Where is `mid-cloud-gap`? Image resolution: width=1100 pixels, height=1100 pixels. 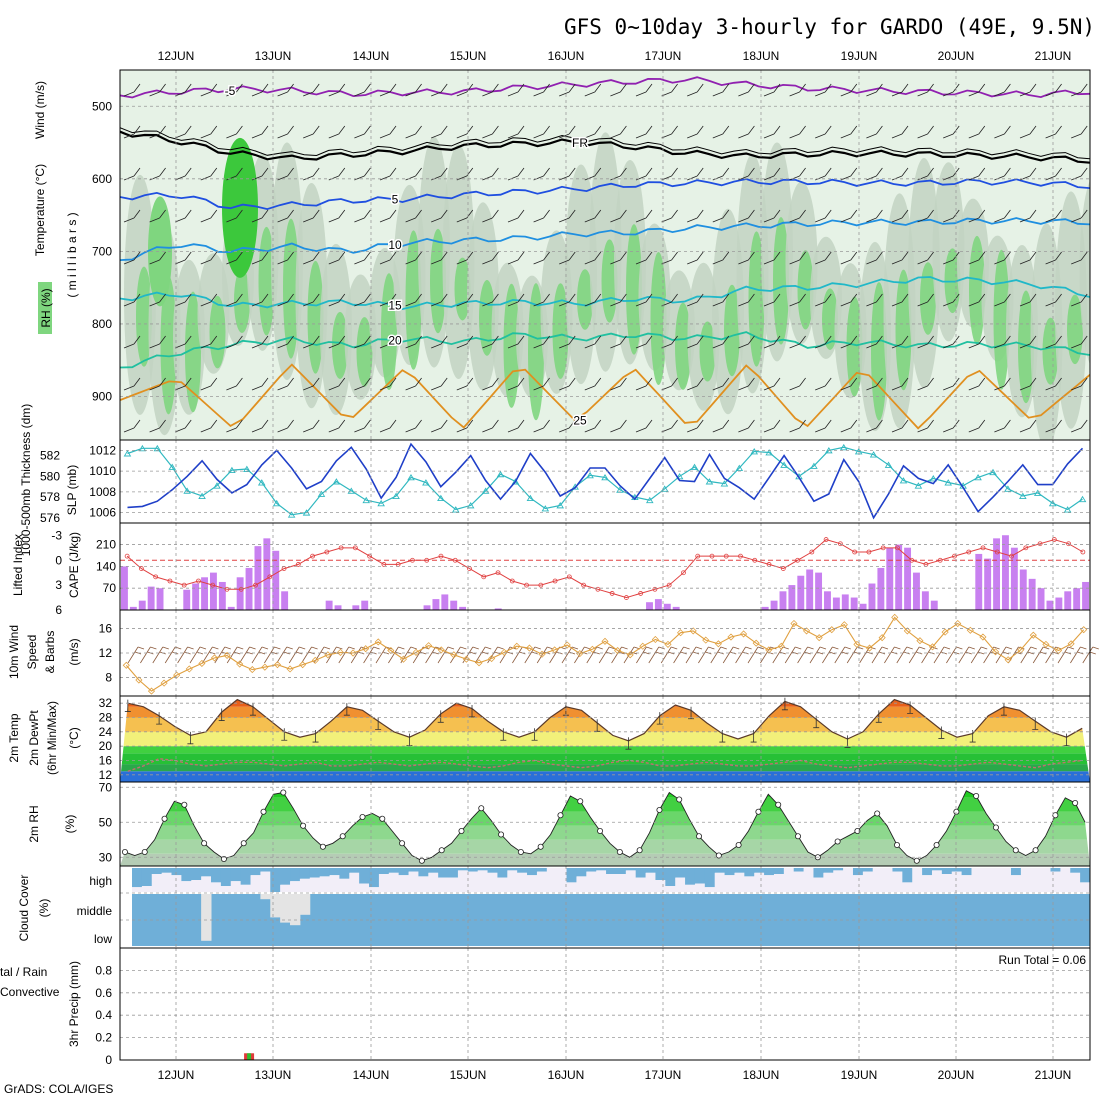
mid-cloud-gap is located at coordinates (206, 917).